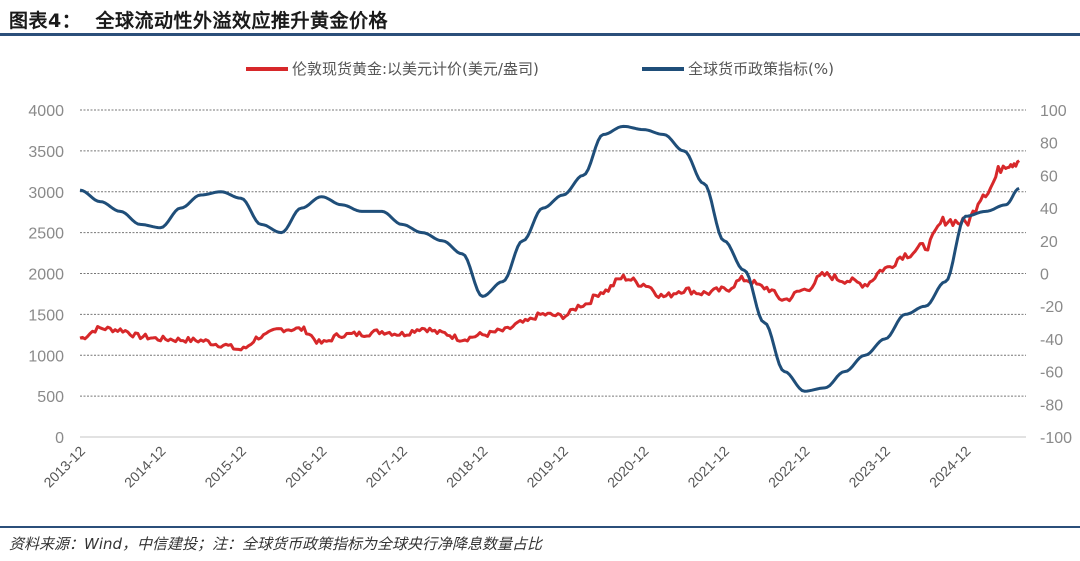 Image resolution: width=1080 pixels, height=561 pixels. Describe the element at coordinates (64, 467) in the screenshot. I see `x-tick-label: 2013-12` at that location.